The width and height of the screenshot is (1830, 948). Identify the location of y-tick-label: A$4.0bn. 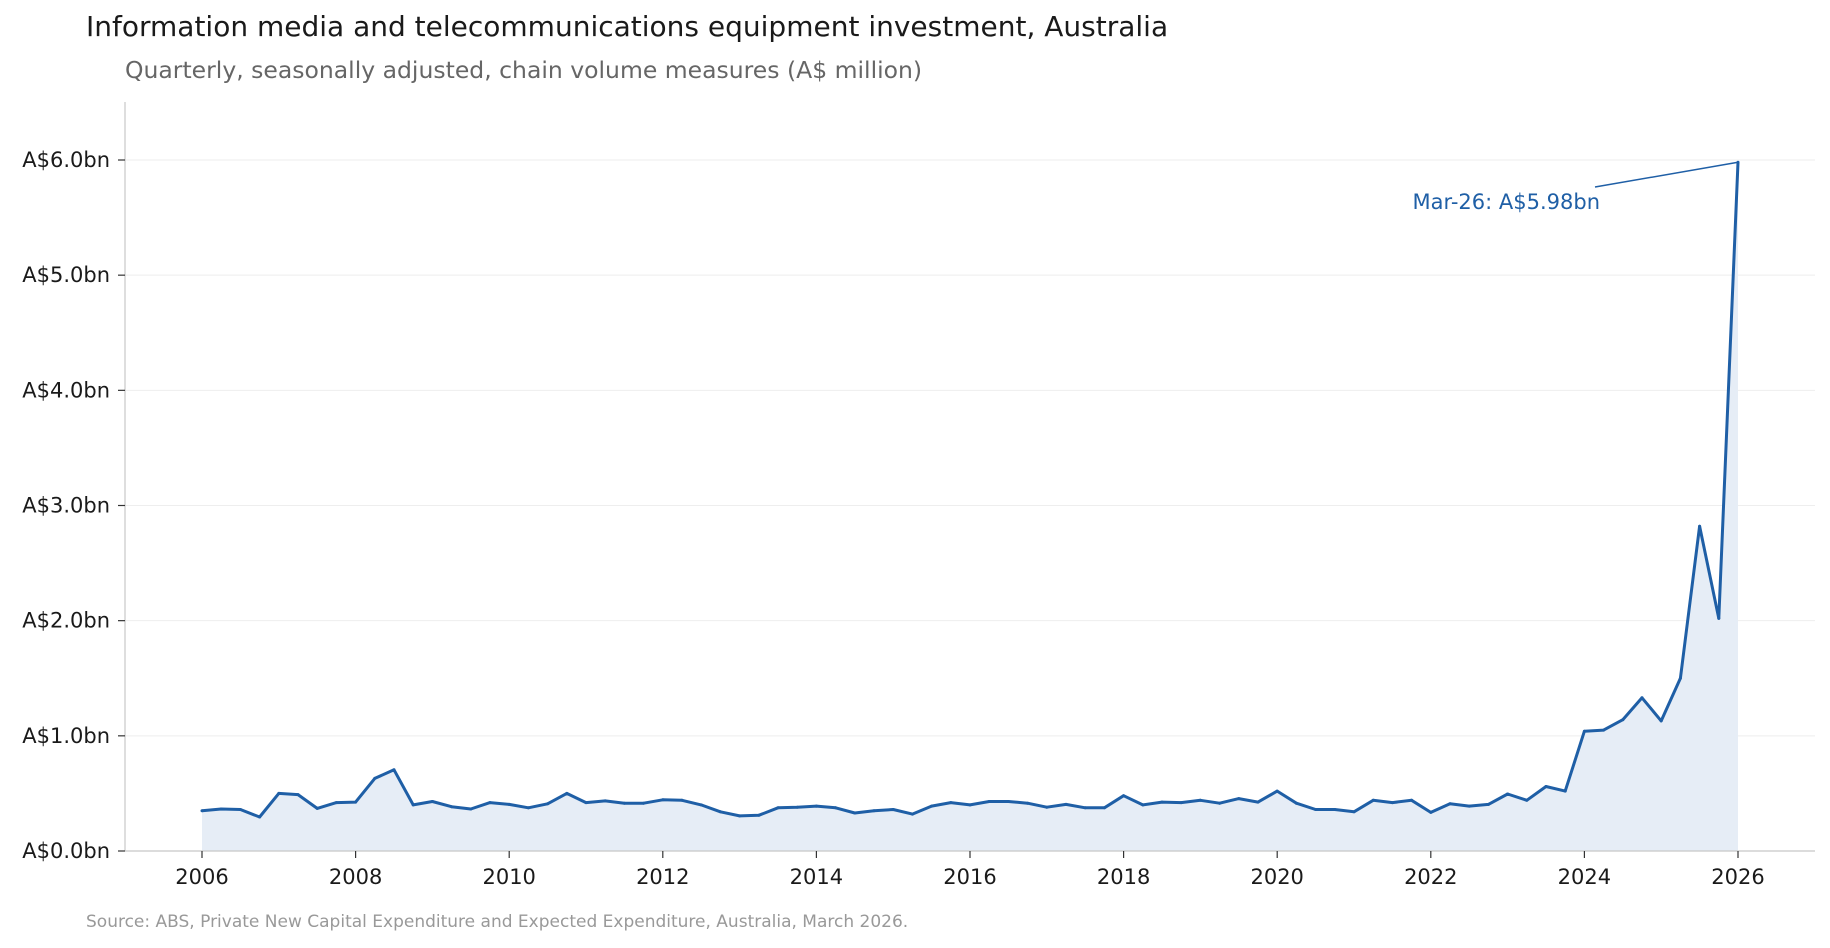
(66, 390).